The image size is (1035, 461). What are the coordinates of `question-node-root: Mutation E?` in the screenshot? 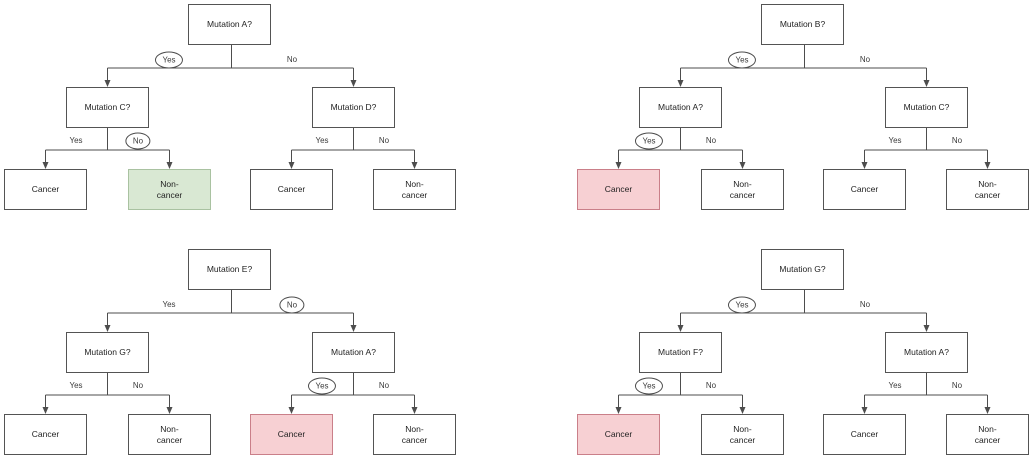 It's located at (229, 269).